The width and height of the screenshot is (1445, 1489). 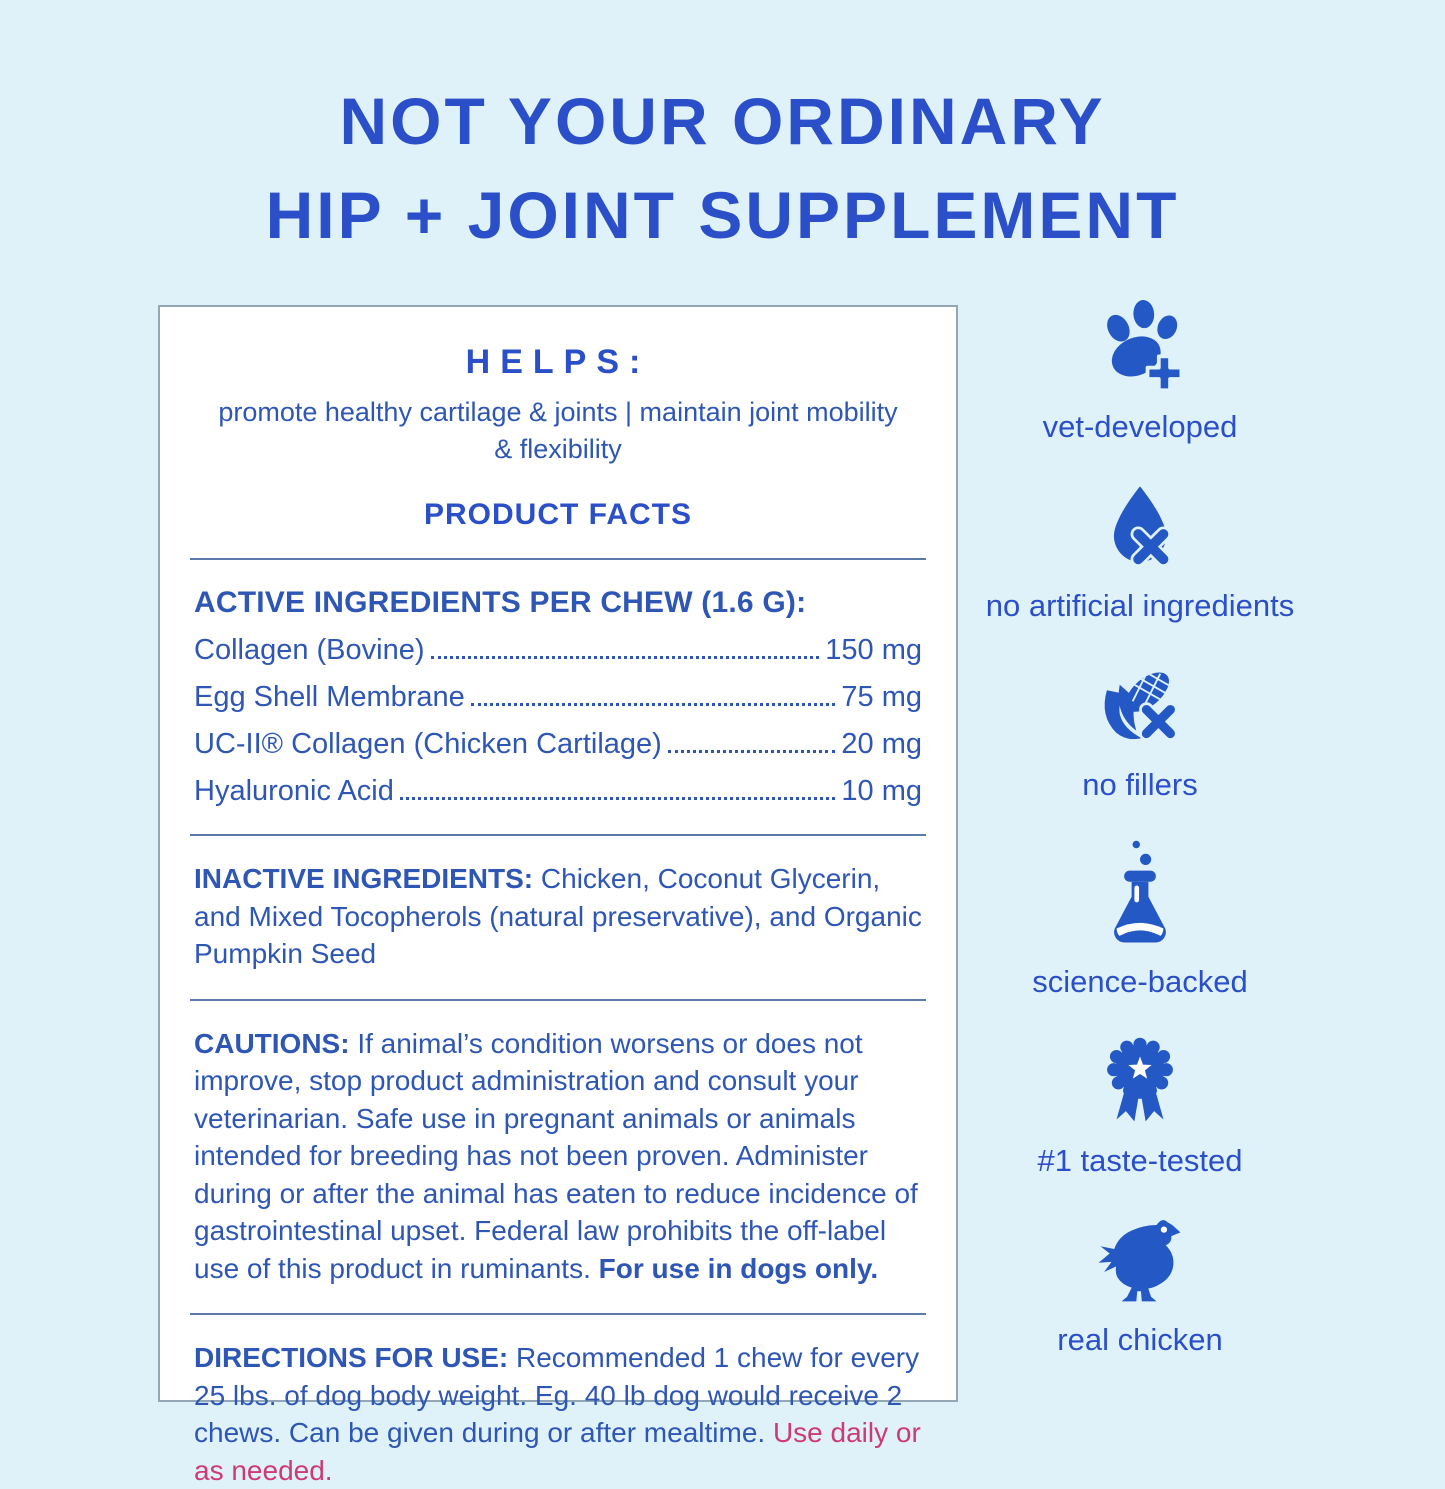 I want to click on benefit-label: no fillers, so click(x=1140, y=784).